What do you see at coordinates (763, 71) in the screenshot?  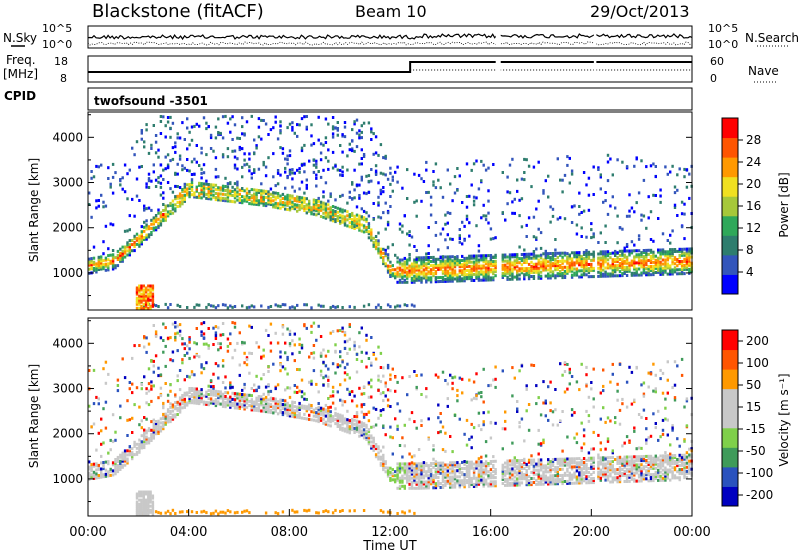 I see `nave-label: Nave` at bounding box center [763, 71].